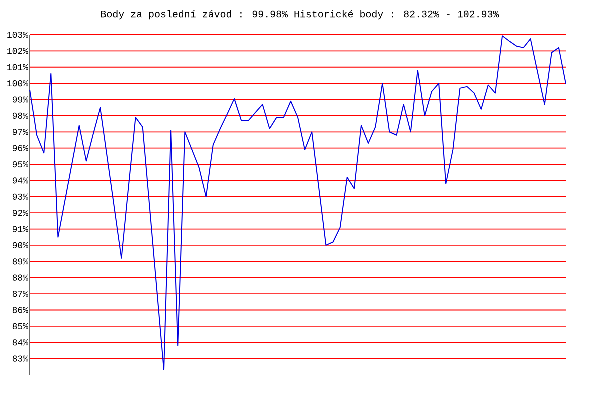 The image size is (600, 400). I want to click on y-tick-label: 84%, so click(20, 343).